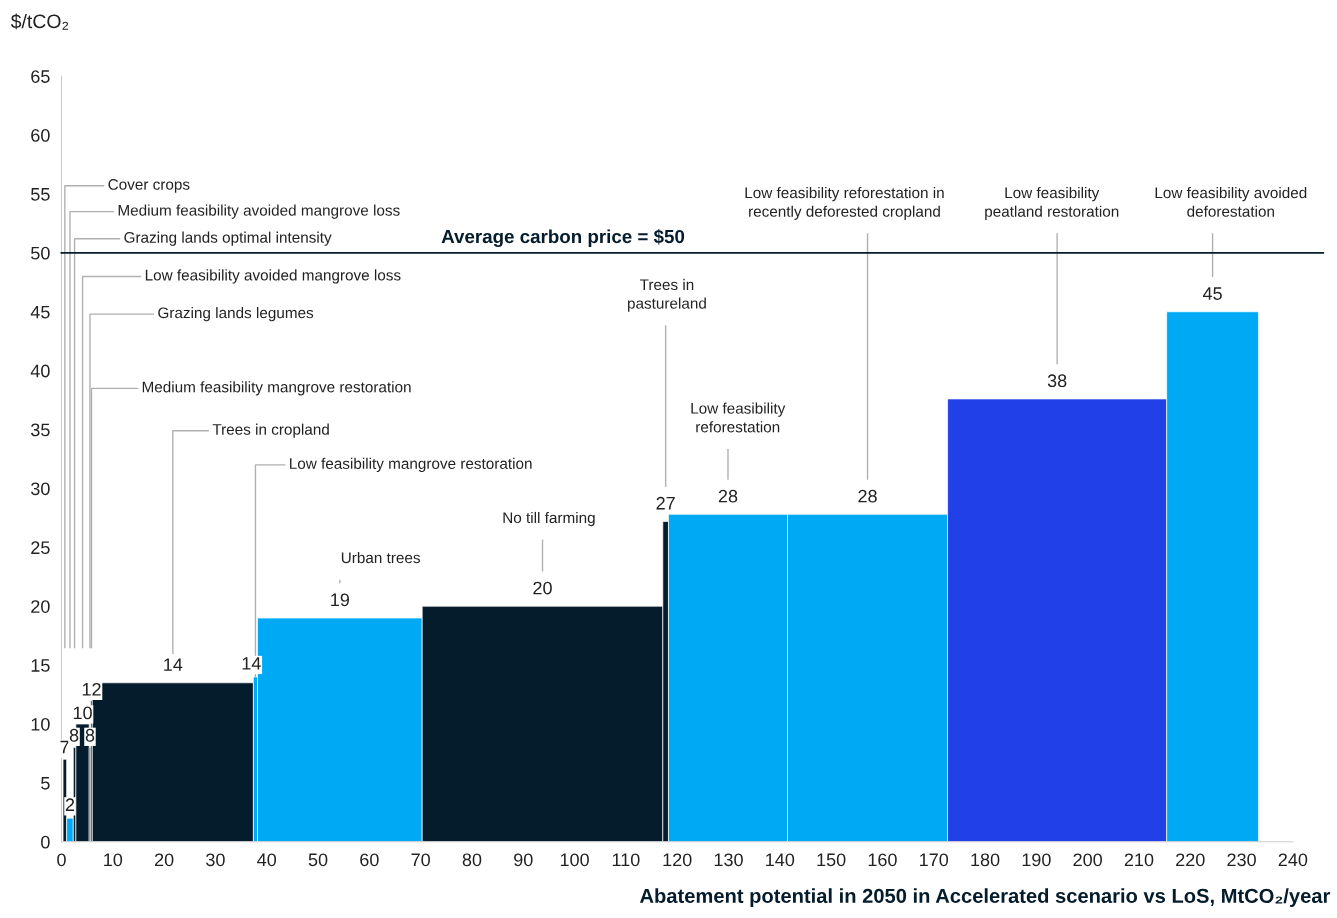 The image size is (1337, 918). Describe the element at coordinates (39, 21) in the screenshot. I see `y-axis-title: $/tCO₂` at that location.